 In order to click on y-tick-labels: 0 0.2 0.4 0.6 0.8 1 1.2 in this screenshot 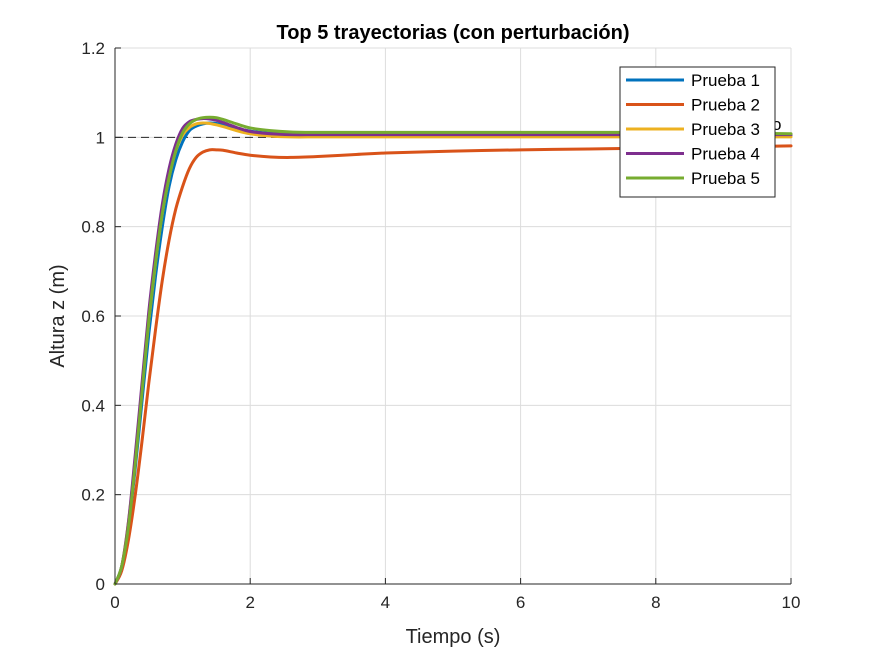, I will do `click(93, 316)`.